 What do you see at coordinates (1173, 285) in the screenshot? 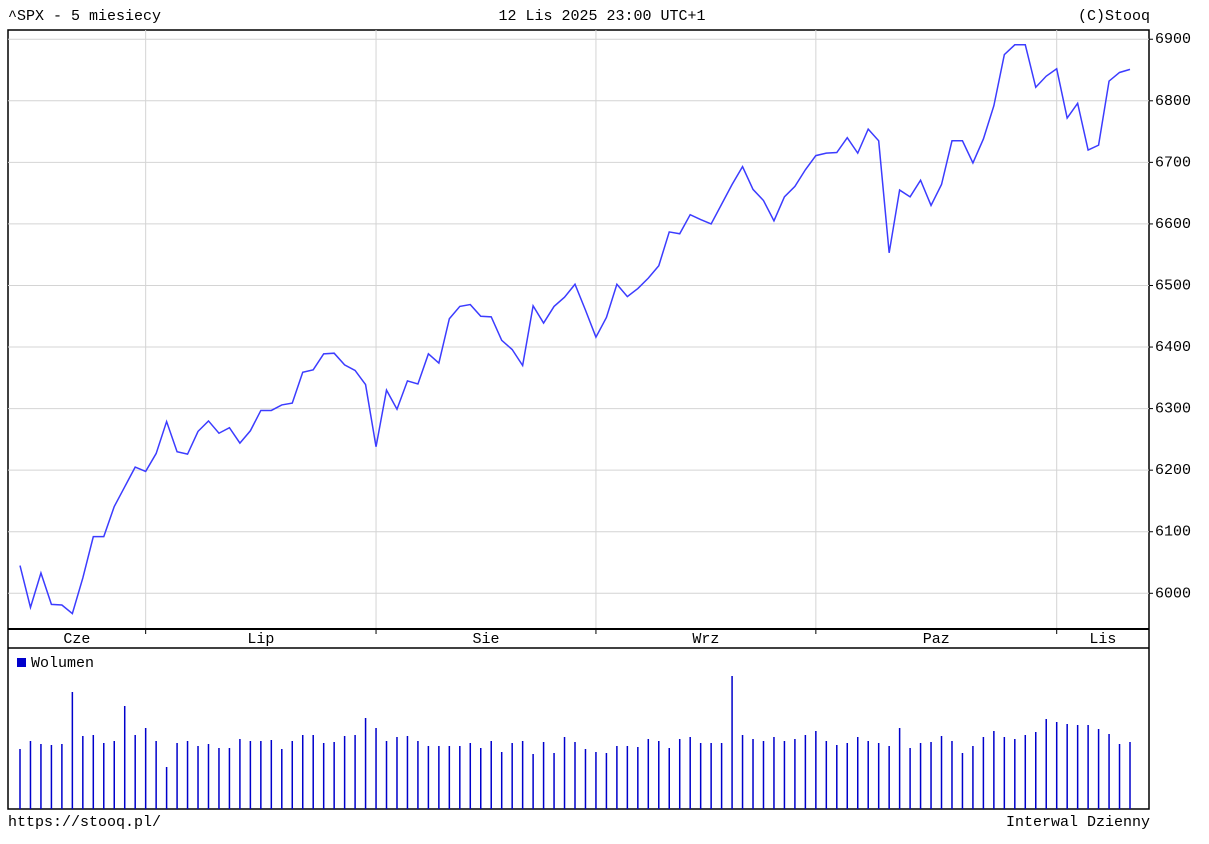
I see `y-tick-label: 6500` at bounding box center [1173, 285].